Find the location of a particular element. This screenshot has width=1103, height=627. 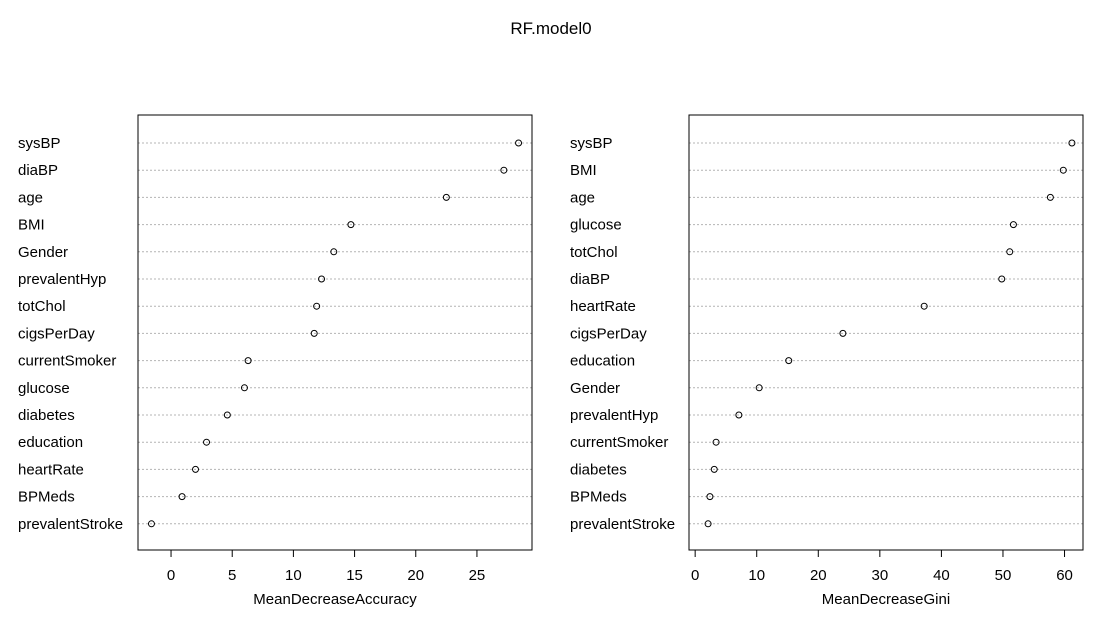

x-tick-label: 30 is located at coordinates (880, 575).